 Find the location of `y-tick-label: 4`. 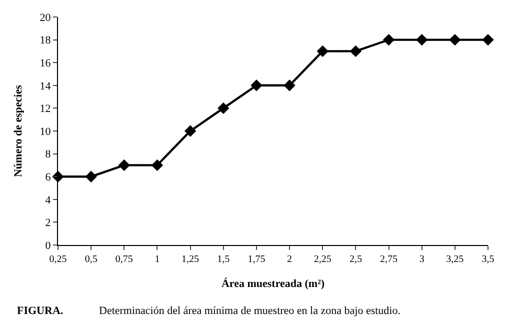

y-tick-label: 4 is located at coordinates (48, 200).